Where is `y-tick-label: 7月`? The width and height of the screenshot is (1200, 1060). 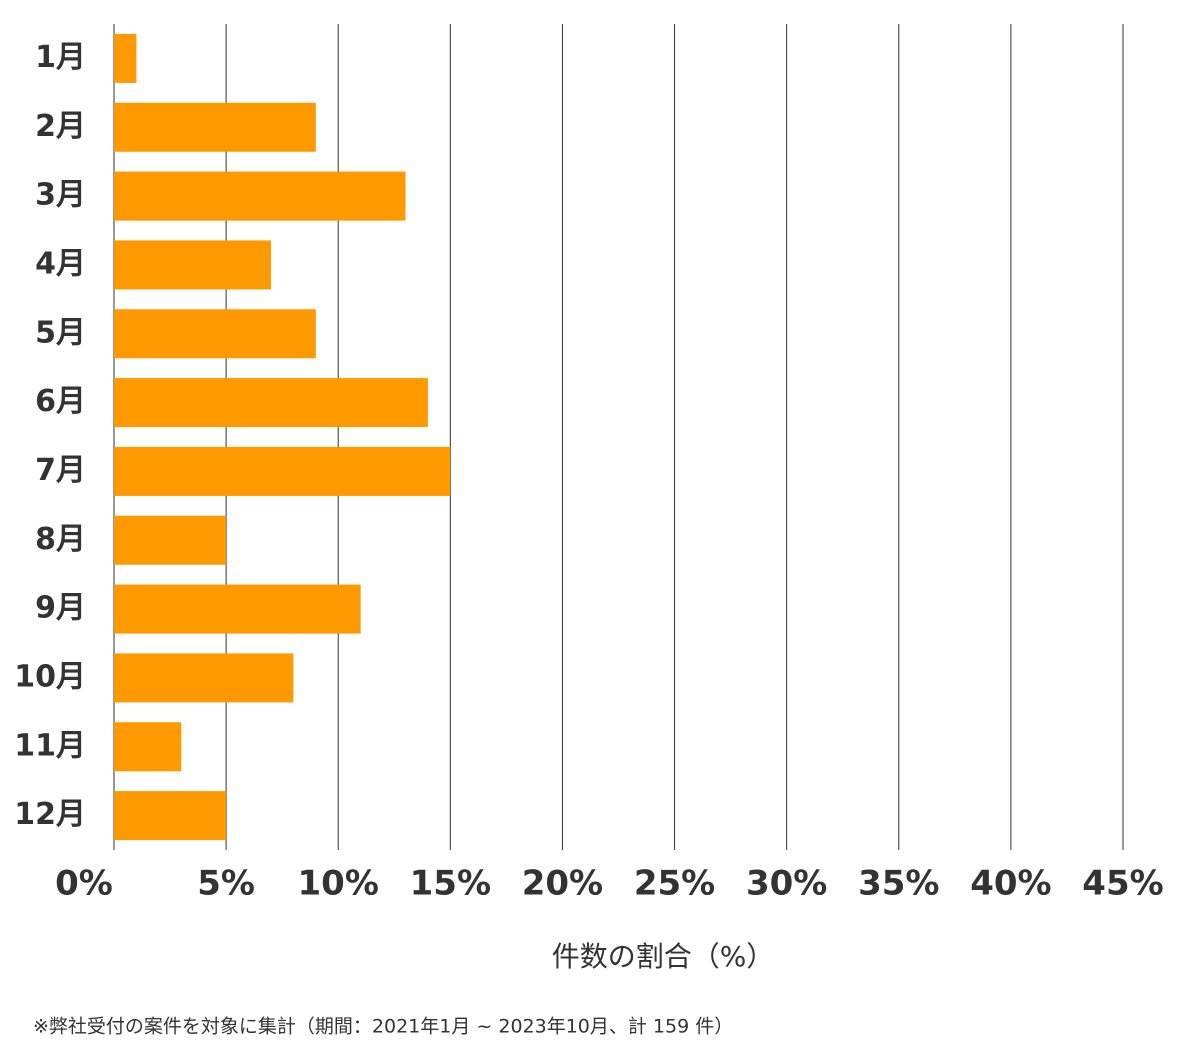 y-tick-label: 7月 is located at coordinates (60, 470).